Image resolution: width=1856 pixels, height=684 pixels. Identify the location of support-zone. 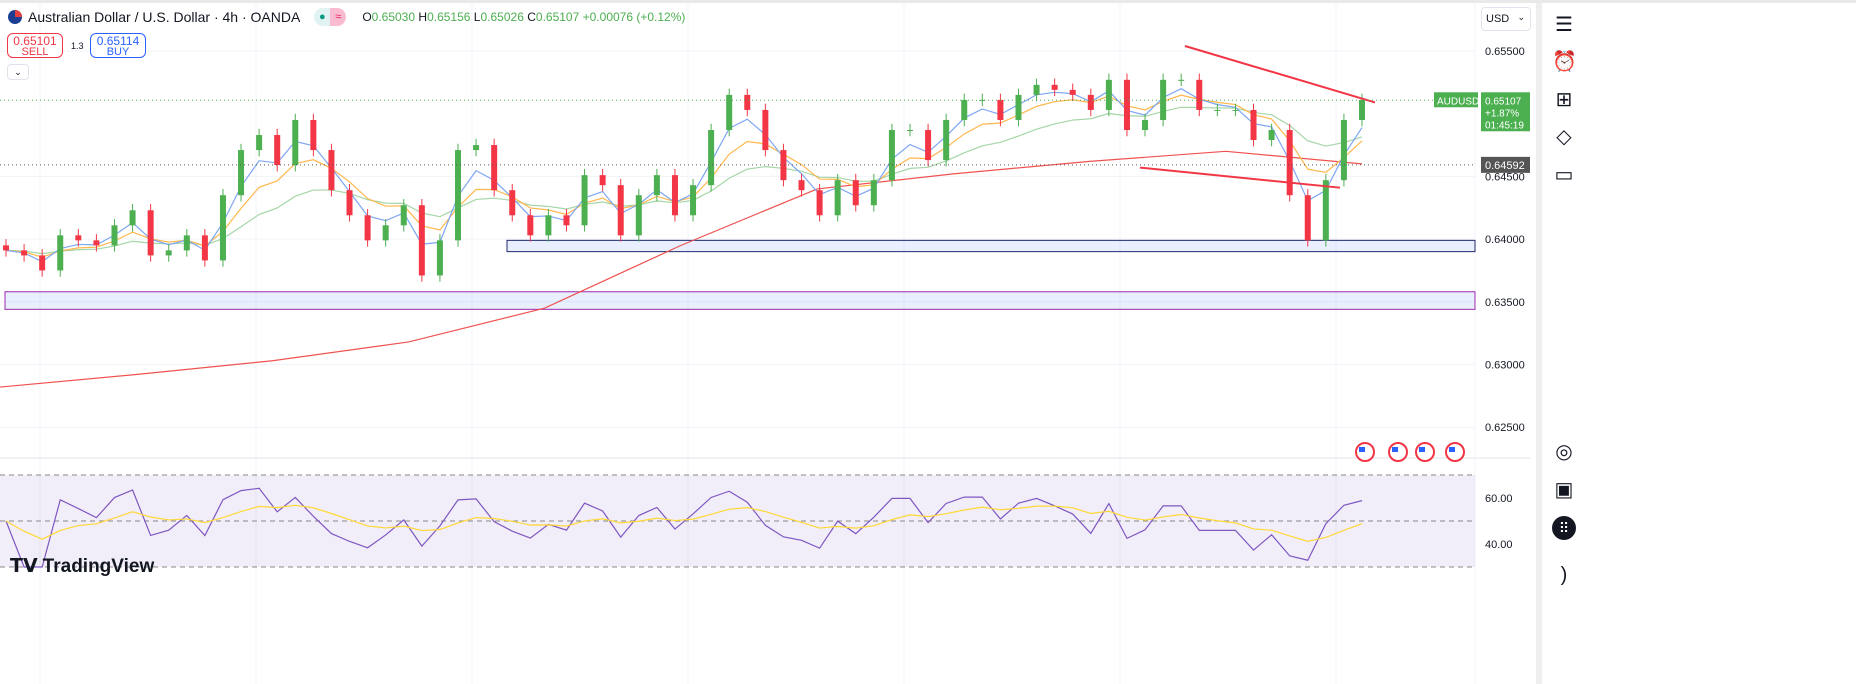
(740, 300).